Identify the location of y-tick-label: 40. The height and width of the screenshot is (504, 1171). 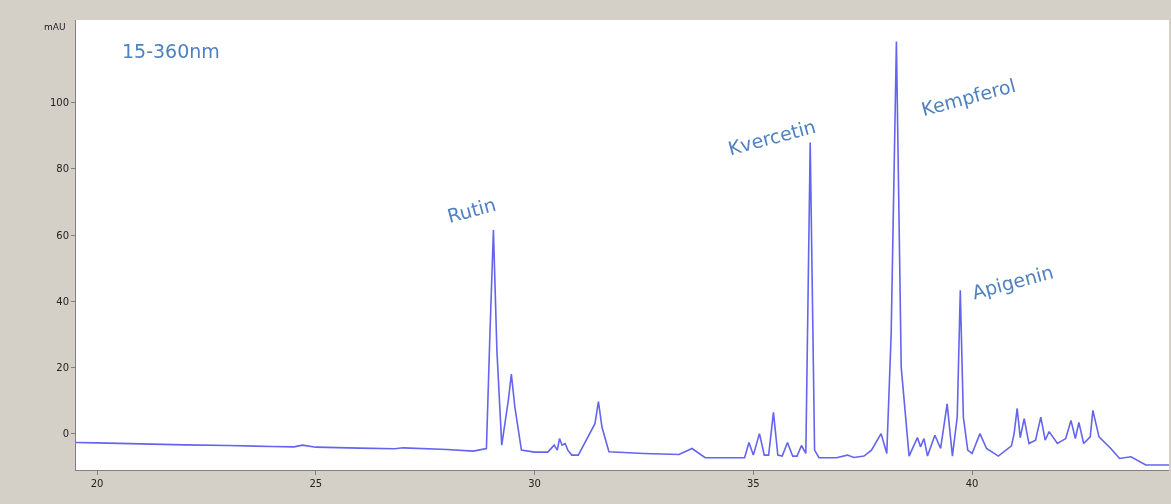
(62, 301).